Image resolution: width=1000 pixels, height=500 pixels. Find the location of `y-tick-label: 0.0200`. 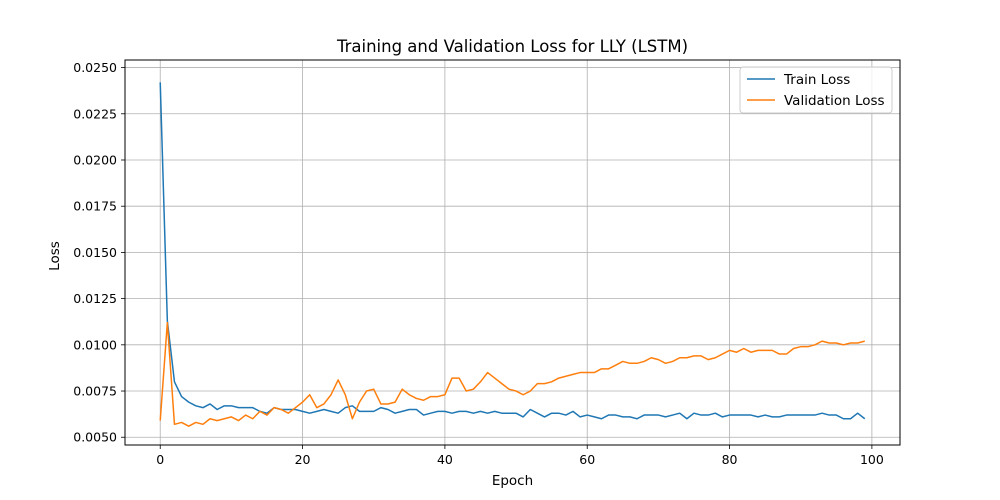

y-tick-label: 0.0200 is located at coordinates (95, 159).